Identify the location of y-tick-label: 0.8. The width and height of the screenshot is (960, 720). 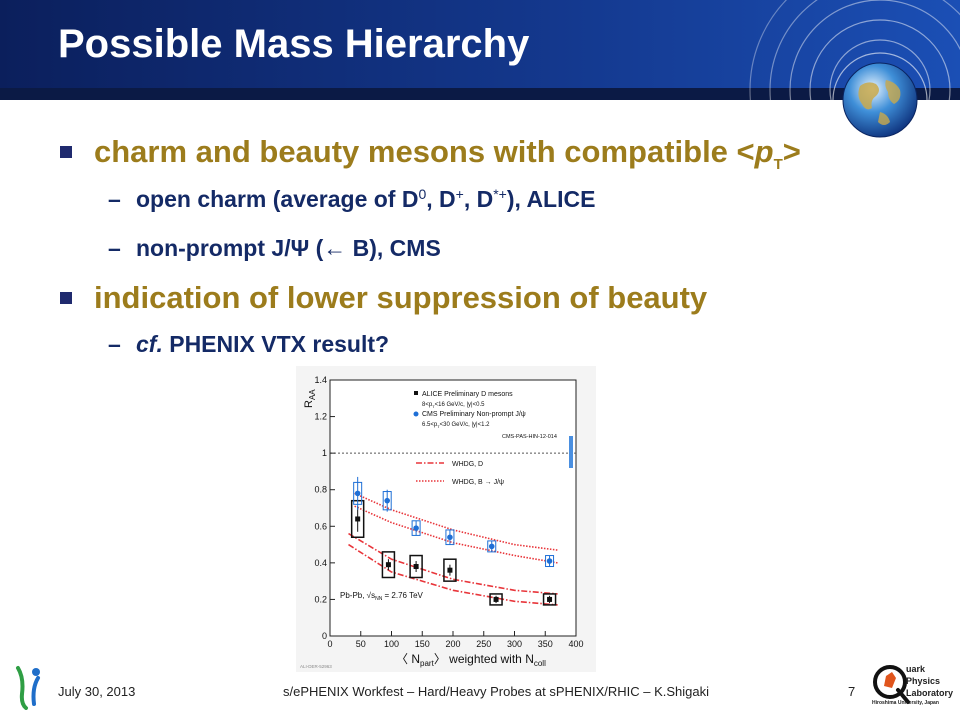
(320, 490).